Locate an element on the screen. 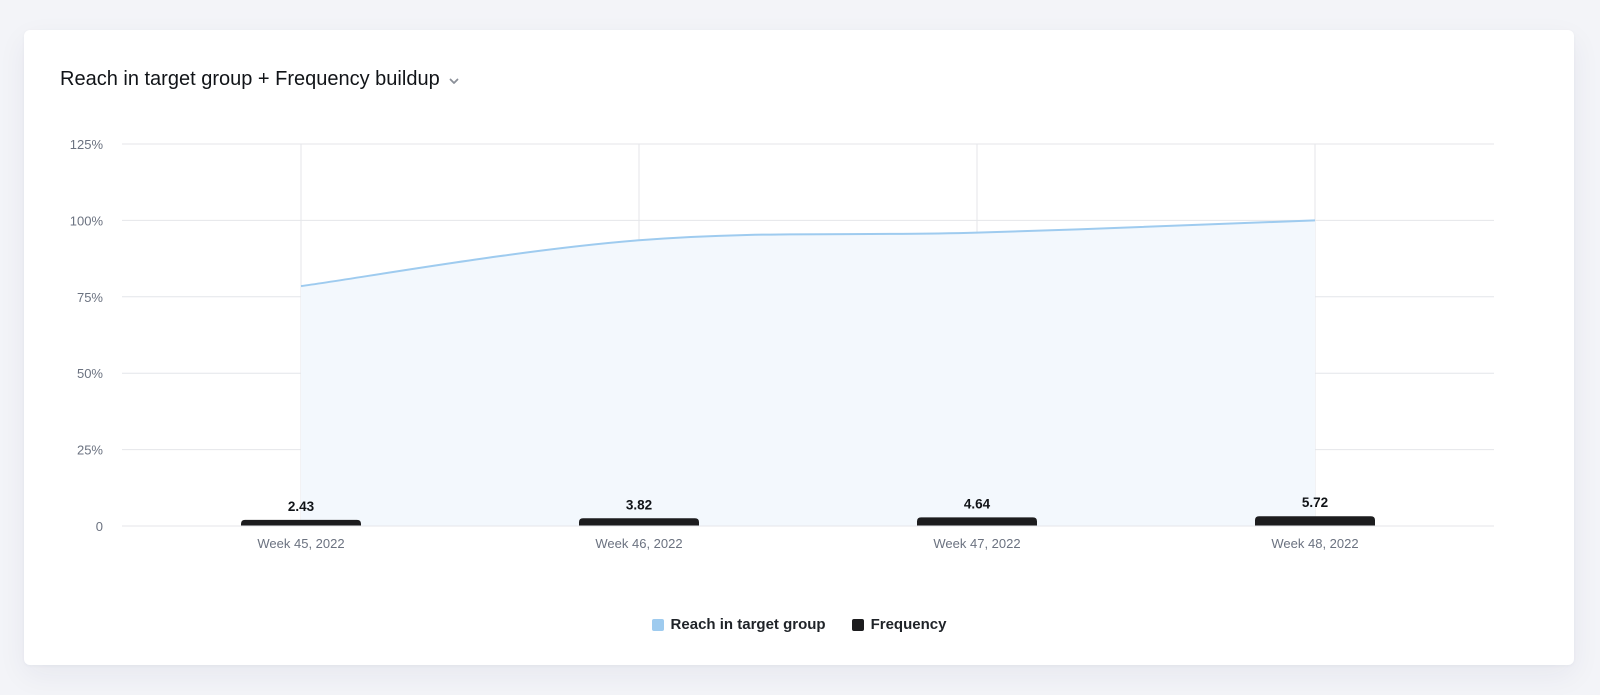 Image resolution: width=1600 pixels, height=695 pixels. y-tick-label: 25% is located at coordinates (90, 450).